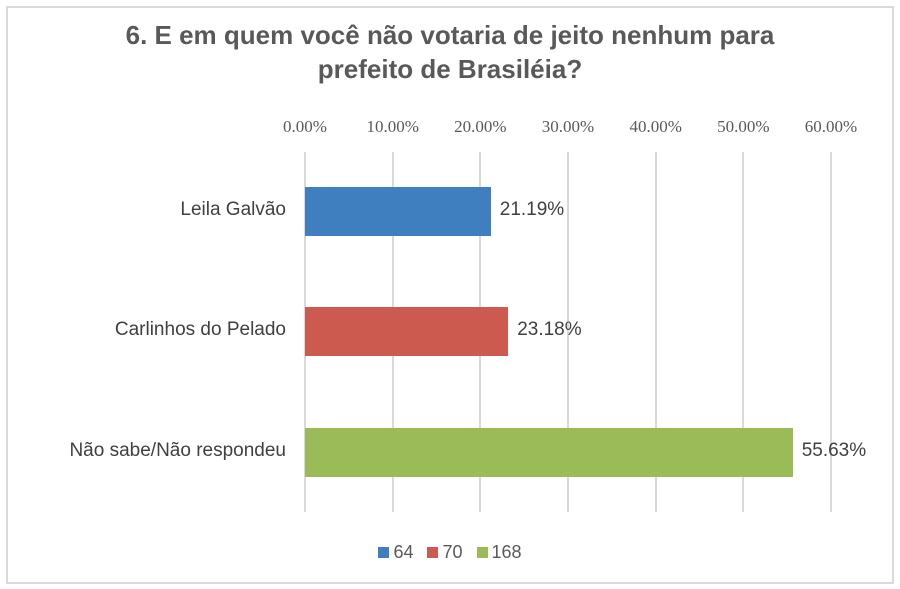 The width and height of the screenshot is (900, 589). I want to click on category-label: Carlinhos do Pelado, so click(200, 329).